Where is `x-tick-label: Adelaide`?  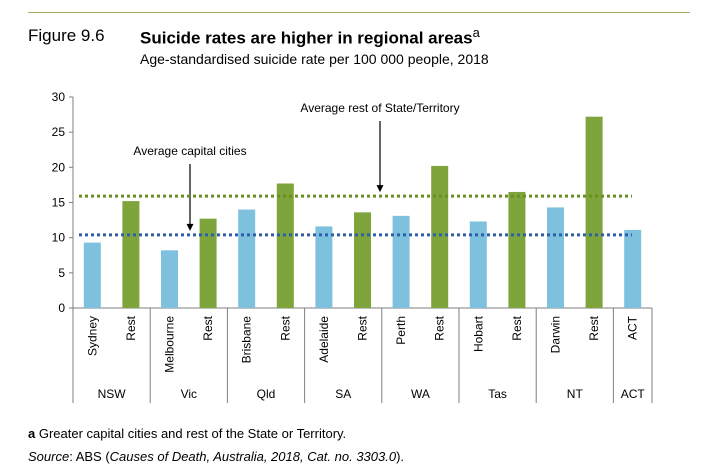
x-tick-label: Adelaide is located at coordinates (324, 339).